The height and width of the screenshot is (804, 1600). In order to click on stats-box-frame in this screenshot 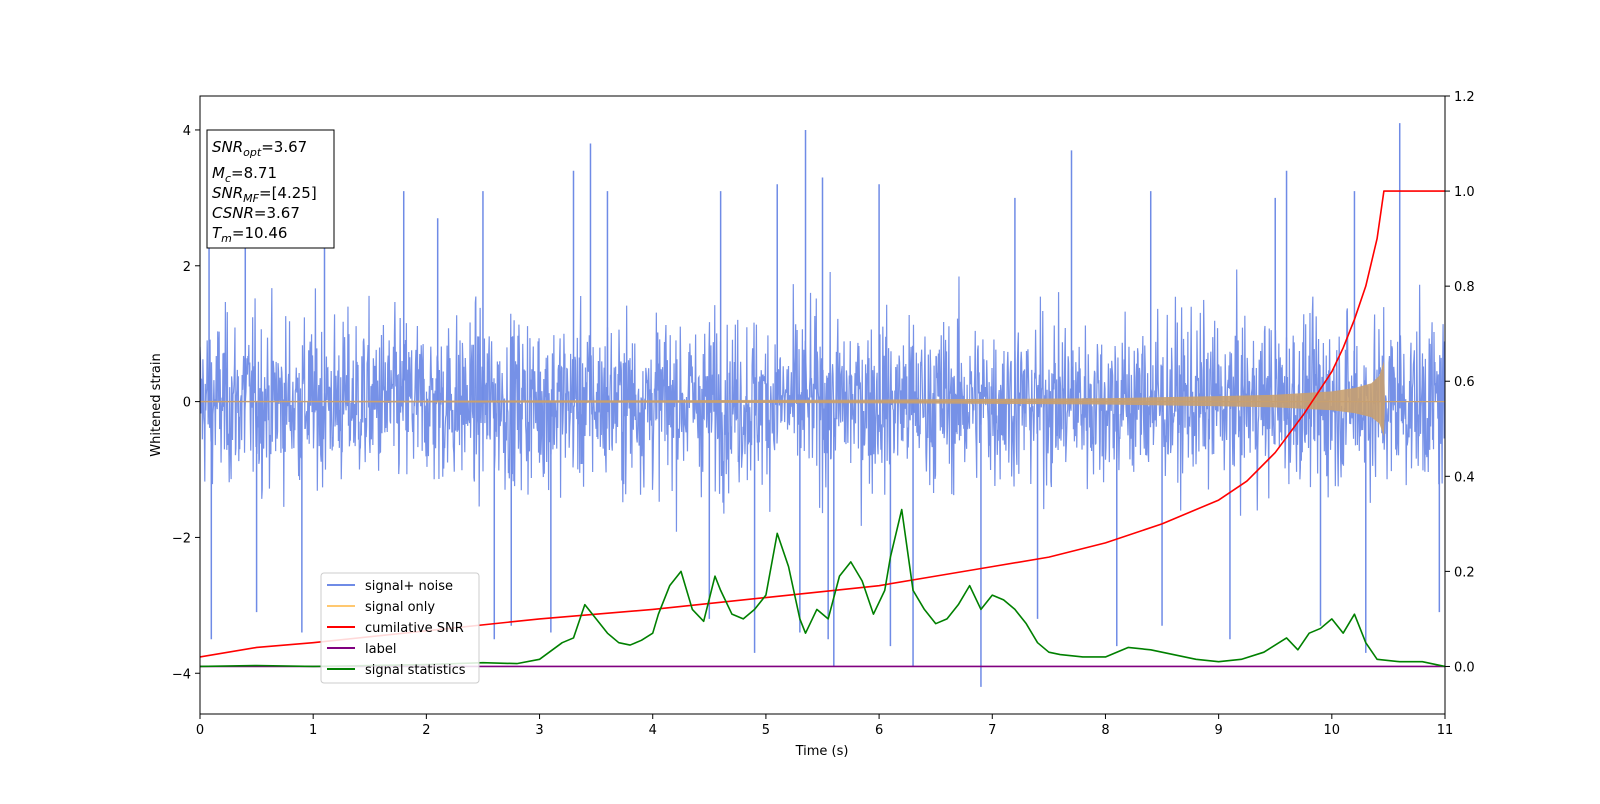, I will do `click(270, 189)`.